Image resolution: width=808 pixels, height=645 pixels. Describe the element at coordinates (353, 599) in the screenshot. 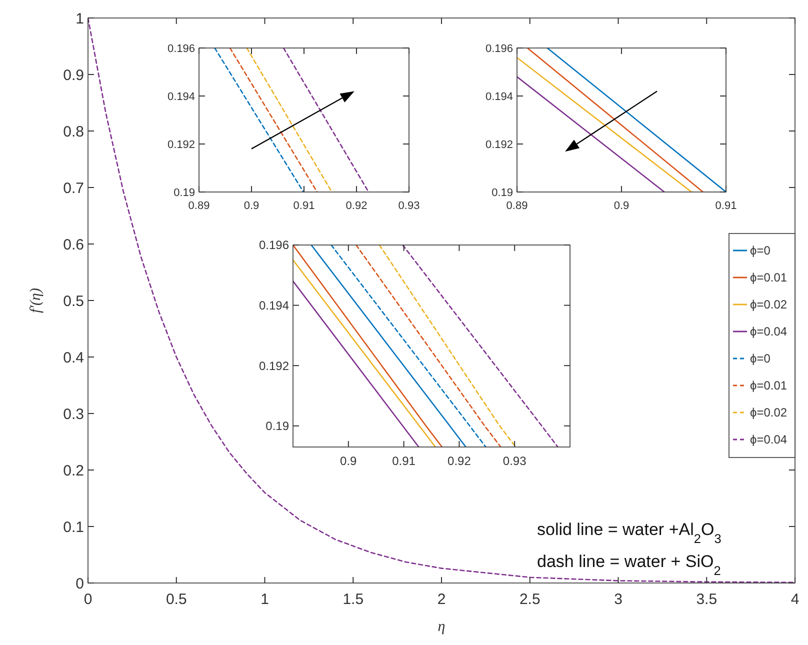

I see `x-tick-label: 1.5` at that location.